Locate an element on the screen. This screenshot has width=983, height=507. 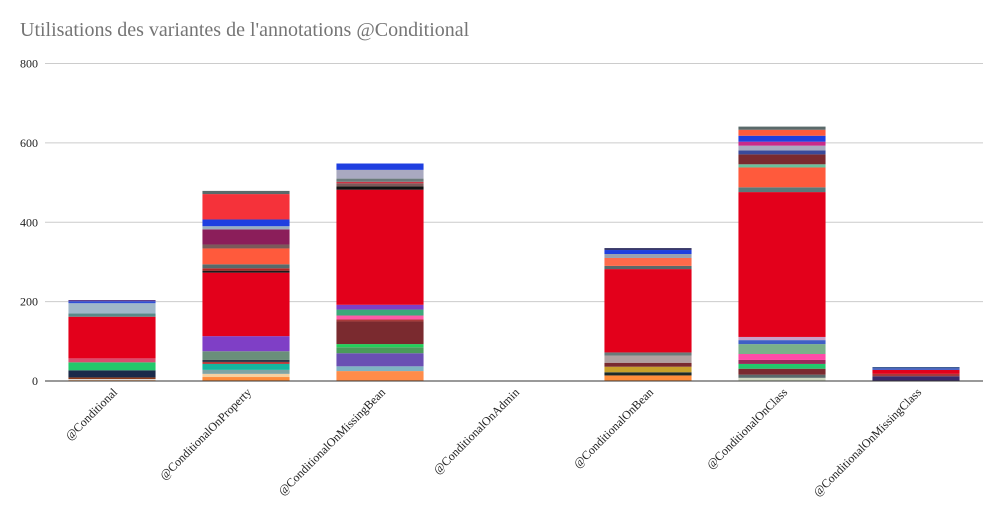
y-axis-ticks: 0 200 400 600 800 is located at coordinates (29, 223).